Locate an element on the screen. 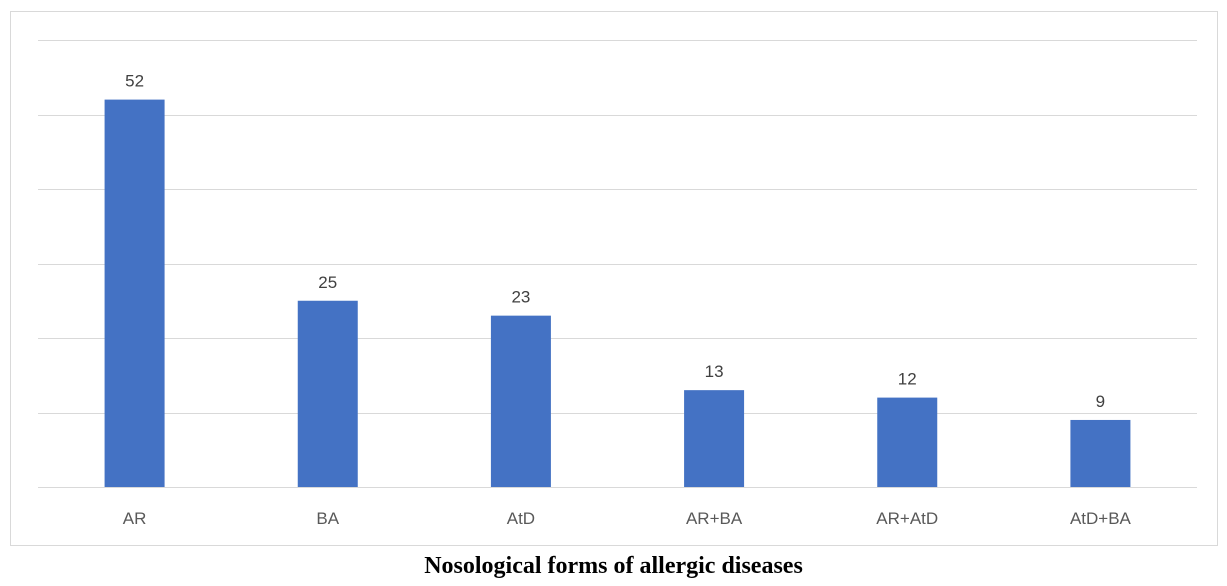 The image size is (1227, 586). bar-atd is located at coordinates (520, 401).